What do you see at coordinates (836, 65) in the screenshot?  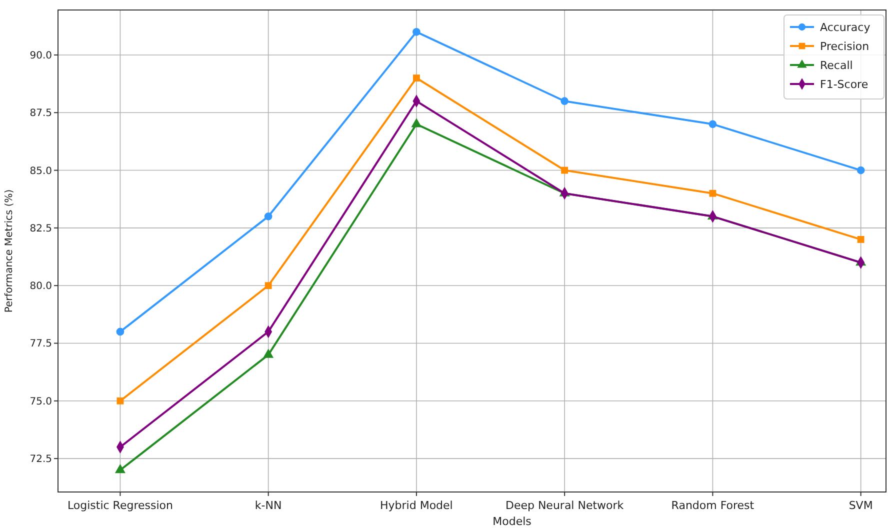 I see `legend-label: Recall` at bounding box center [836, 65].